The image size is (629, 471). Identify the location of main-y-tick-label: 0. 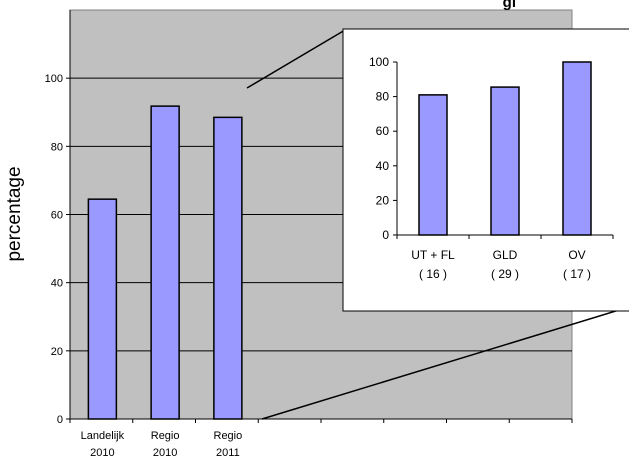
(60, 420).